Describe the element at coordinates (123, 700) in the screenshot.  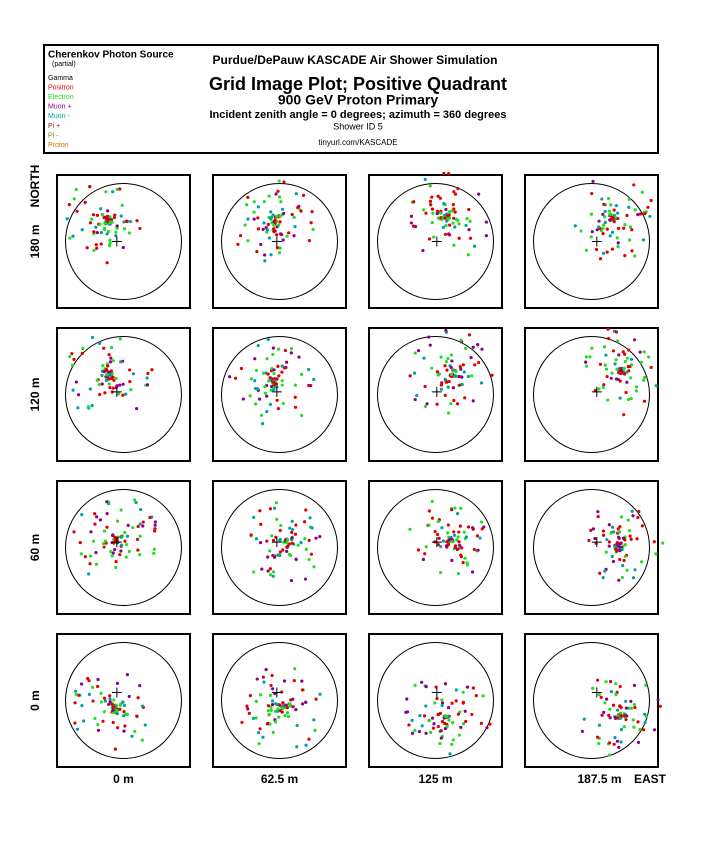
I see `panel` at that location.